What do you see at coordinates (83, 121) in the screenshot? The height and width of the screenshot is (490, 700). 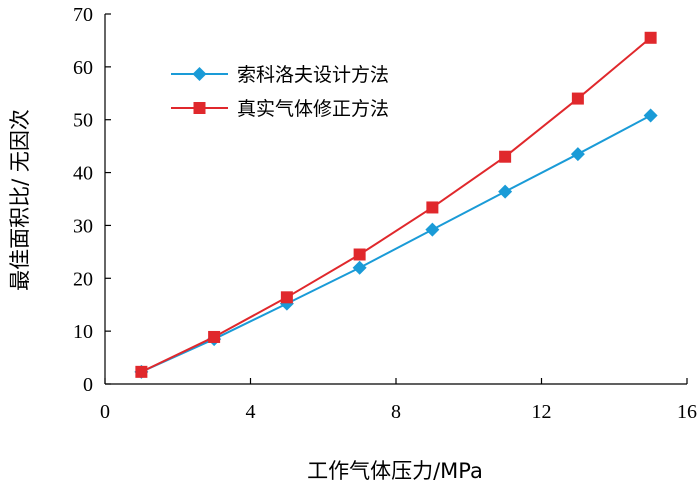 I see `y-tick-label: 50` at bounding box center [83, 121].